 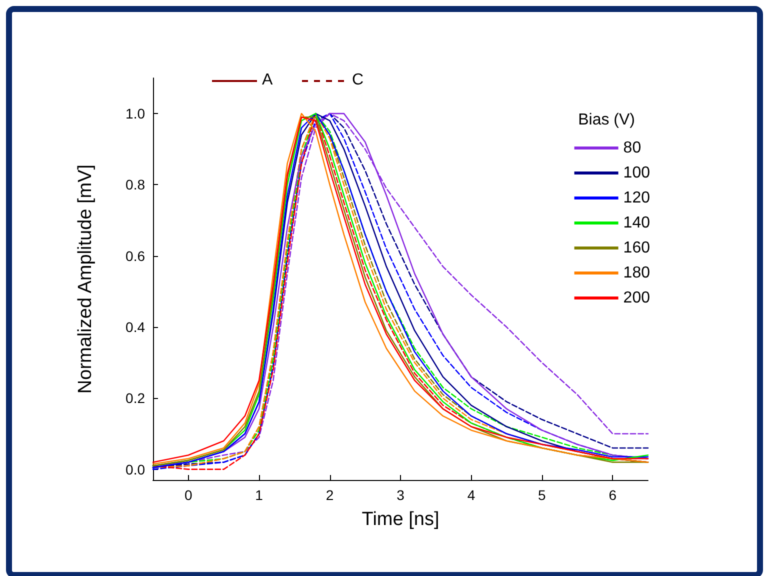 What do you see at coordinates (136, 114) in the screenshot?
I see `y-tick-label: 1.0` at bounding box center [136, 114].